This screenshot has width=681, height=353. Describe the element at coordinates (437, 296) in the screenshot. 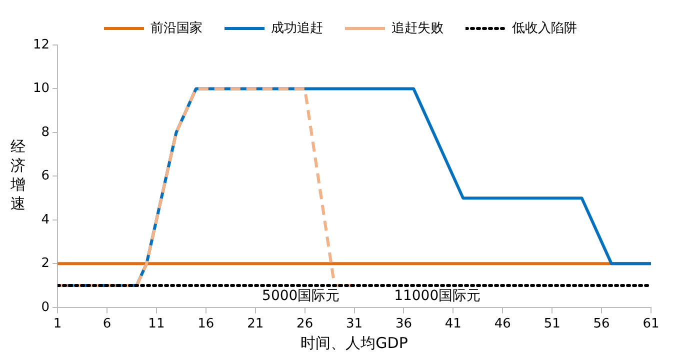

I see `annotation: 11000国际元` at that location.